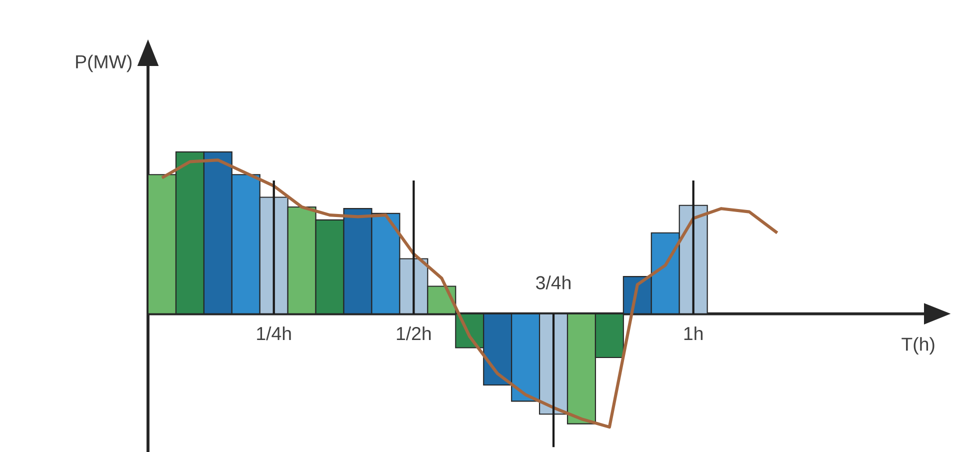  Describe the element at coordinates (693, 333) in the screenshot. I see `x-tick-label: 1h` at that location.